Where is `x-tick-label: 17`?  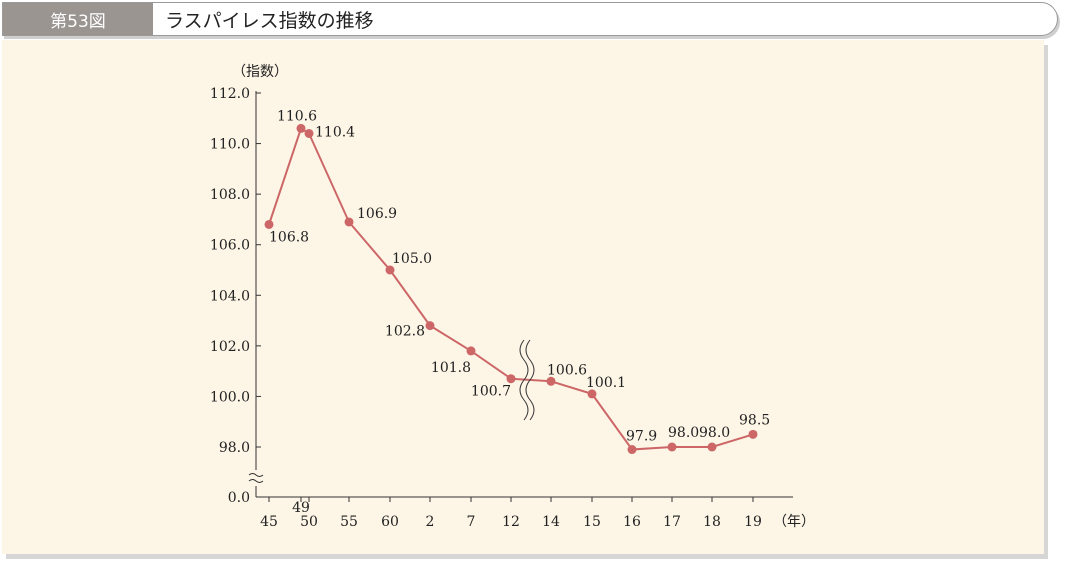
x-tick-label: 17 is located at coordinates (672, 522).